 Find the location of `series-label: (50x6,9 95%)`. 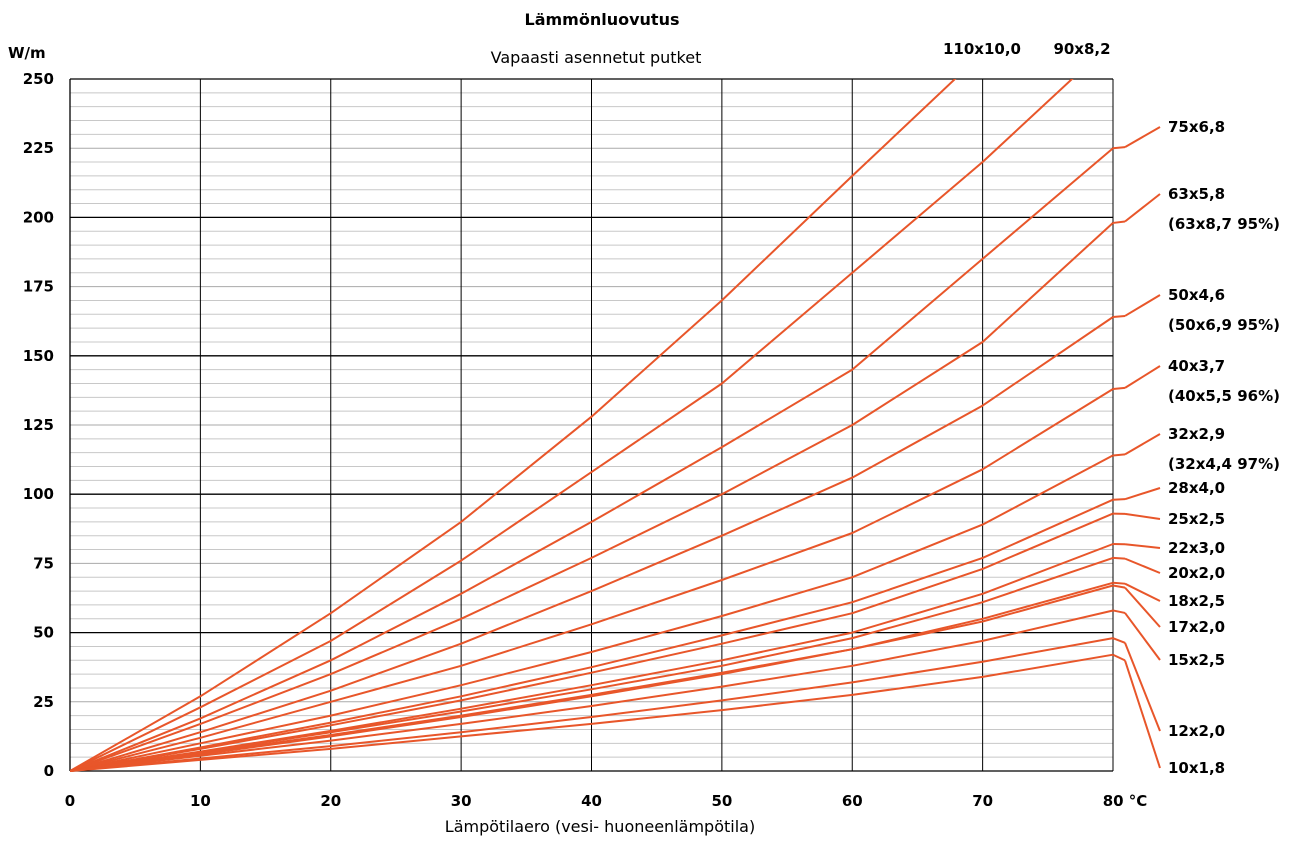

series-label: (50x6,9 95%) is located at coordinates (1224, 325).